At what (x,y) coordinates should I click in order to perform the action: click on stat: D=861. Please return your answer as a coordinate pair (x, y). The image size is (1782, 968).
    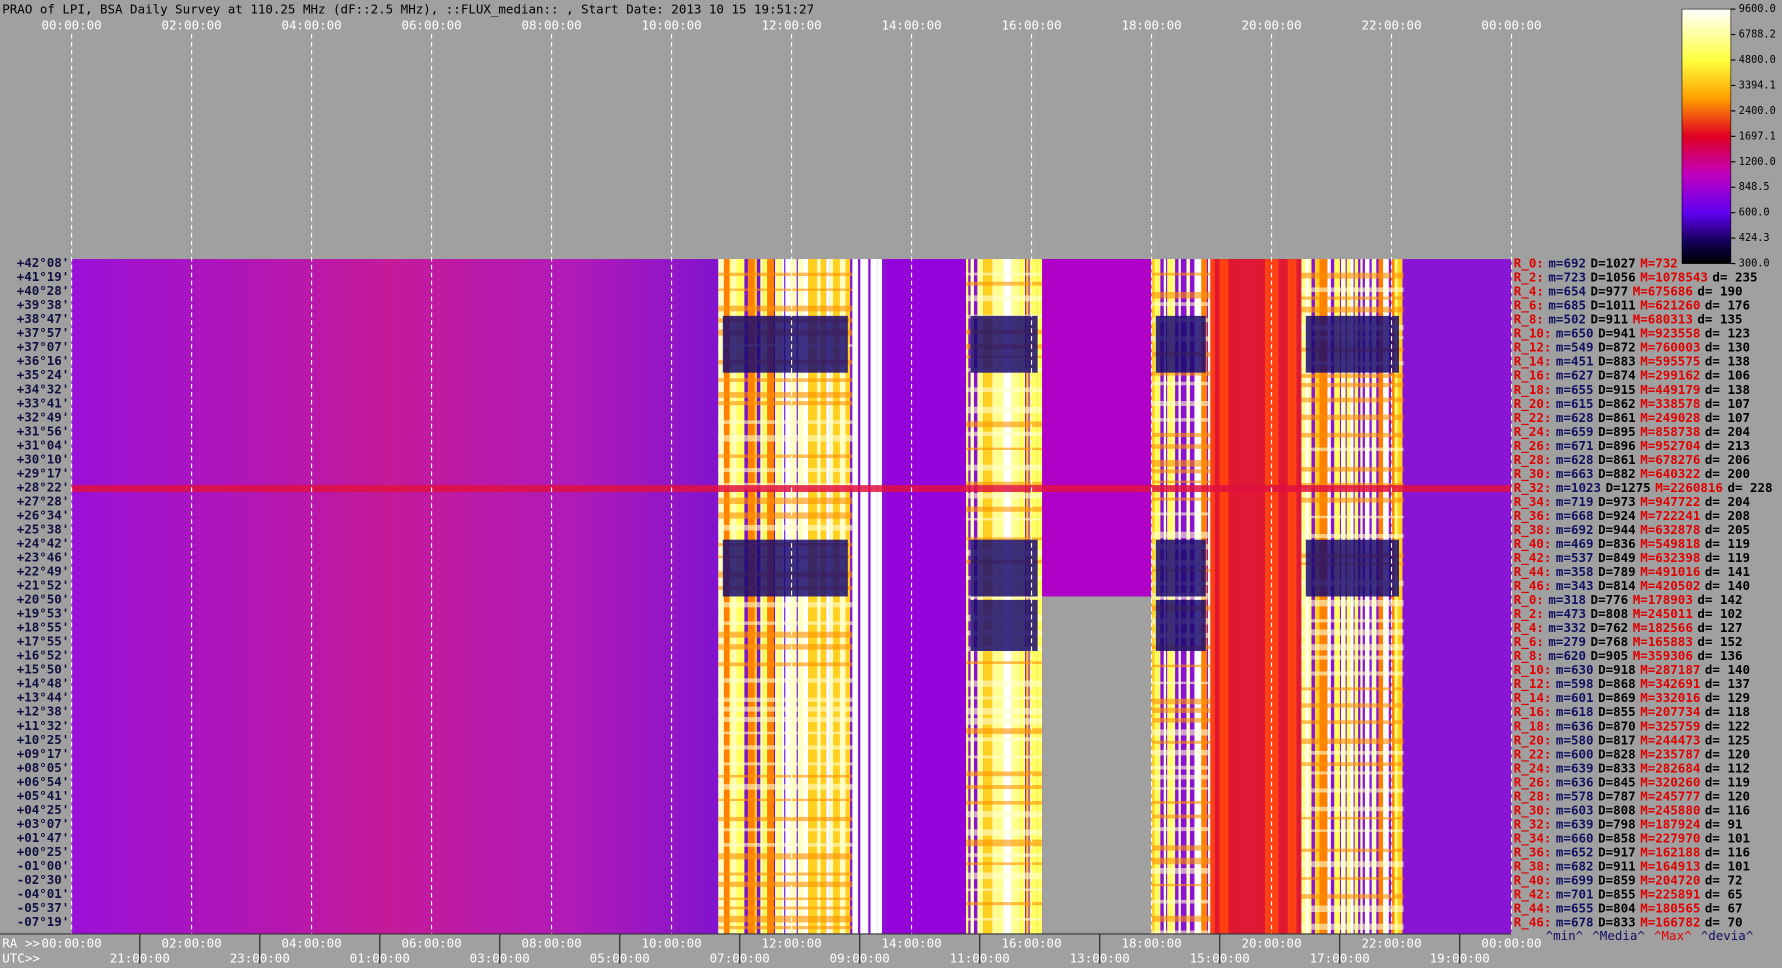
    Looking at the image, I should click on (1617, 416).